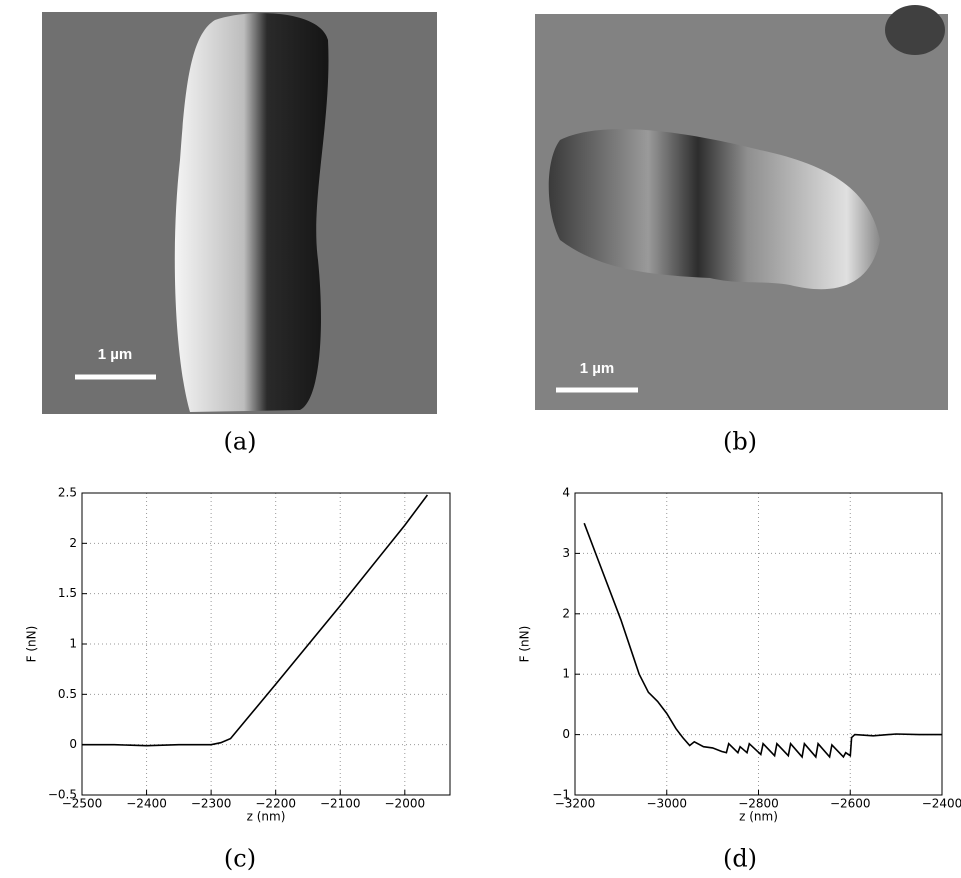 Image resolution: width=961 pixels, height=878 pixels. What do you see at coordinates (67, 593) in the screenshot?
I see `y-tick-label: 1.5` at bounding box center [67, 593].